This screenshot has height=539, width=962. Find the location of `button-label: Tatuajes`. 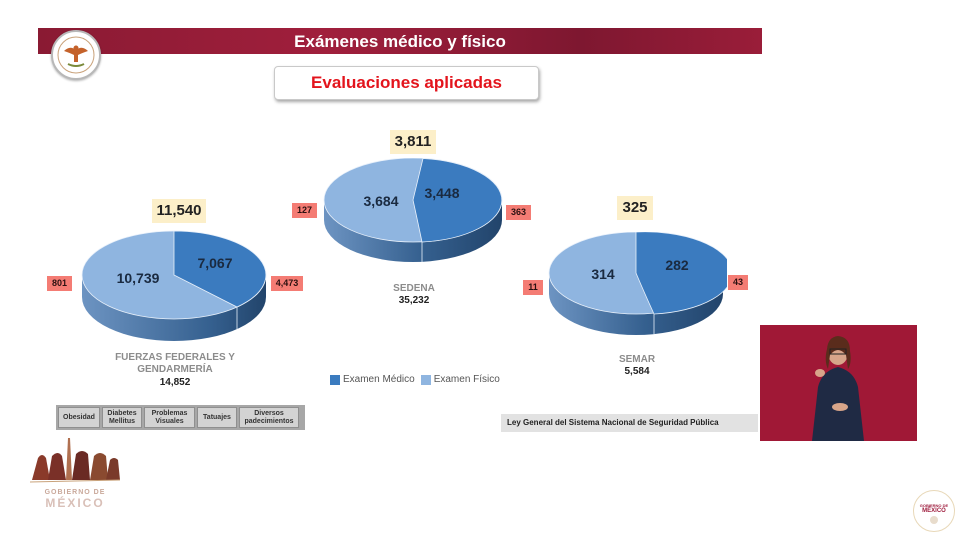

button-label: Tatuajes is located at coordinates (217, 417).